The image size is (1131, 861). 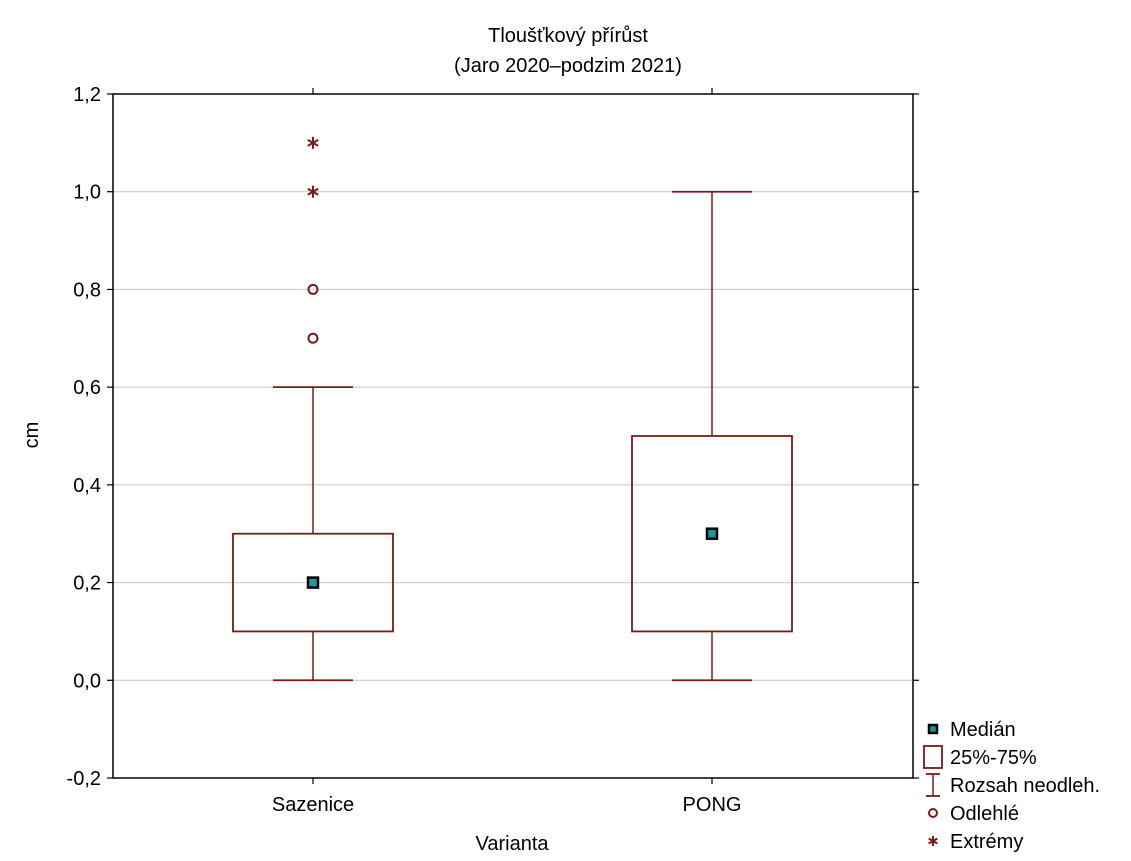 What do you see at coordinates (87, 95) in the screenshot?
I see `y-tick-label: 1,2` at bounding box center [87, 95].